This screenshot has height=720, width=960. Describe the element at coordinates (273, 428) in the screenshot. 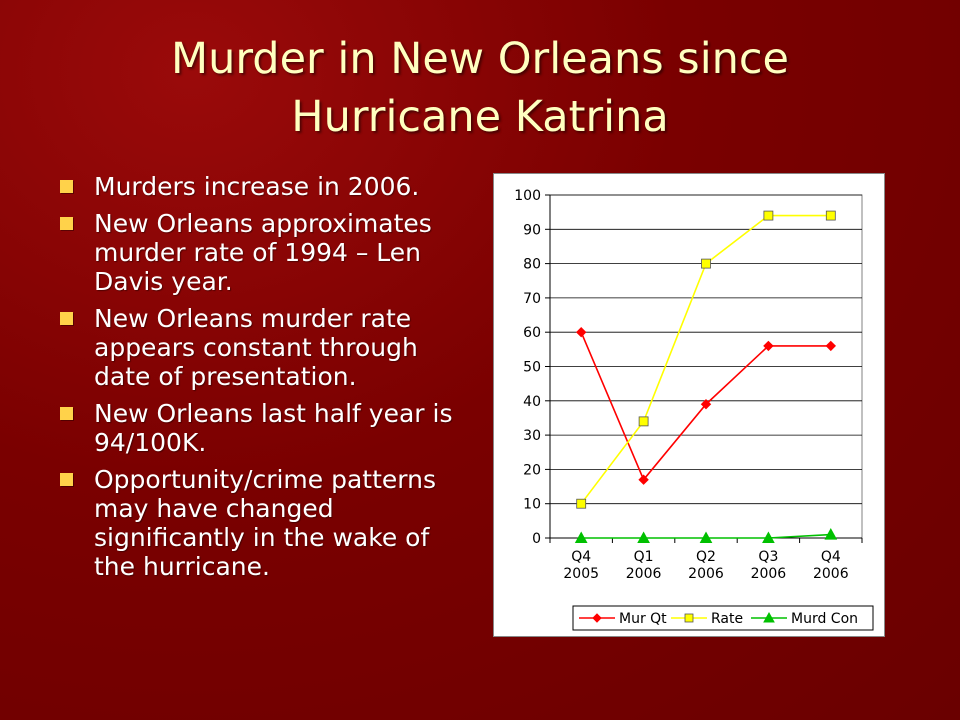

I see `bullet-text: New Orleans last half year is 94/100K.` at that location.